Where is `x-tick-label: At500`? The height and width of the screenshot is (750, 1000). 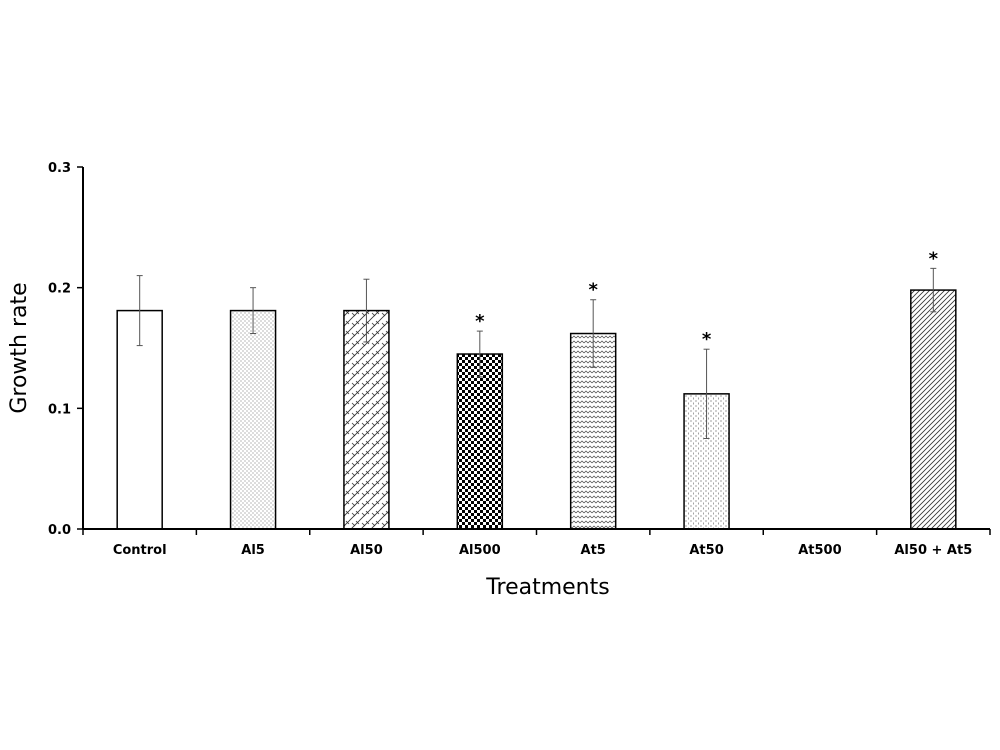
x-tick-label: At500 is located at coordinates (819, 550).